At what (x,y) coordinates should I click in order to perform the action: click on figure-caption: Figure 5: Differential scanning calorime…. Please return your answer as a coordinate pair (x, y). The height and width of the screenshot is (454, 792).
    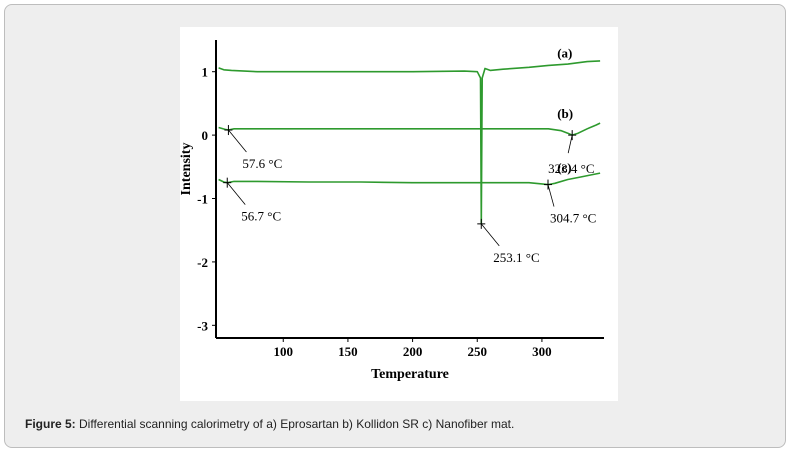
    Looking at the image, I should click on (395, 424).